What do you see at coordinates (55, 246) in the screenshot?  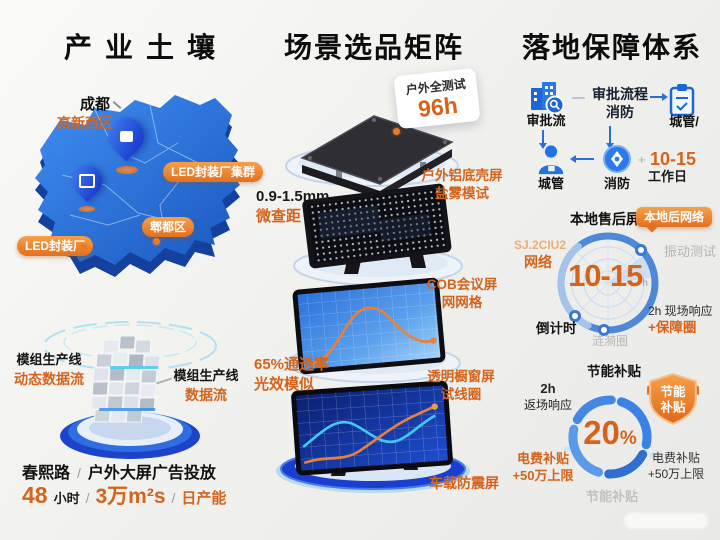 I see `badge-led-factory: LED封装厂` at bounding box center [55, 246].